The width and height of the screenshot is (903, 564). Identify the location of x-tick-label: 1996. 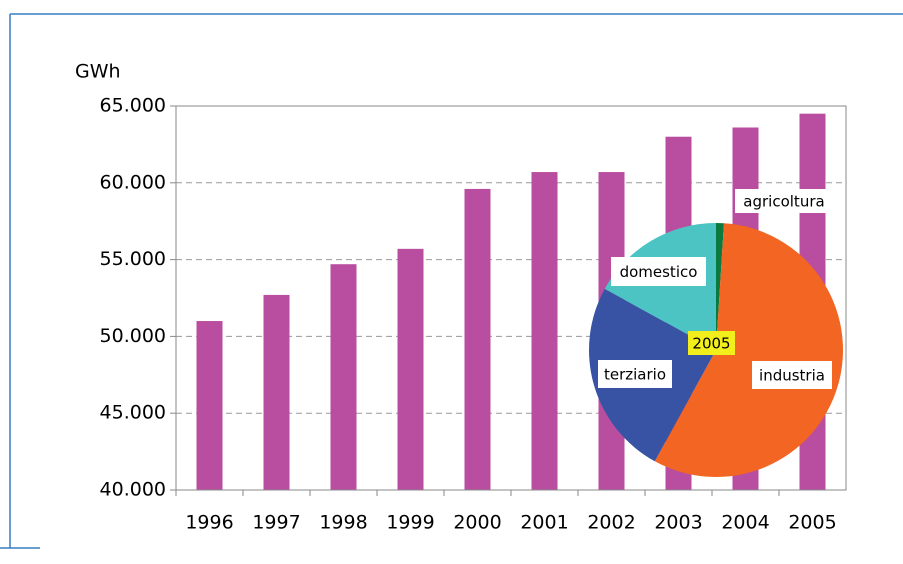
(209, 523).